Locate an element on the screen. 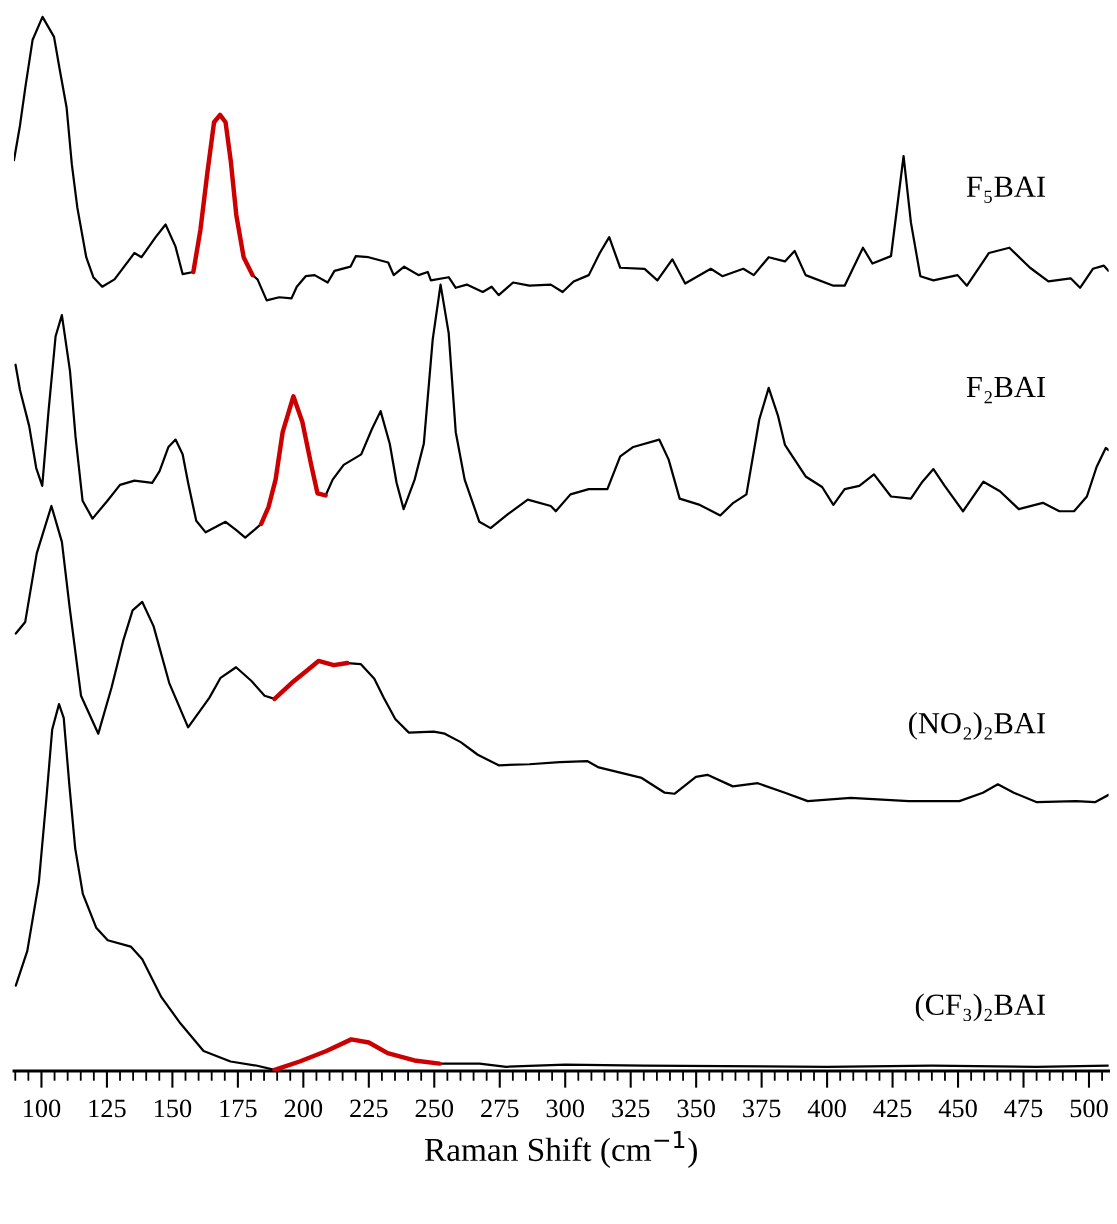  x-tick-label: 100 is located at coordinates (42, 1108).